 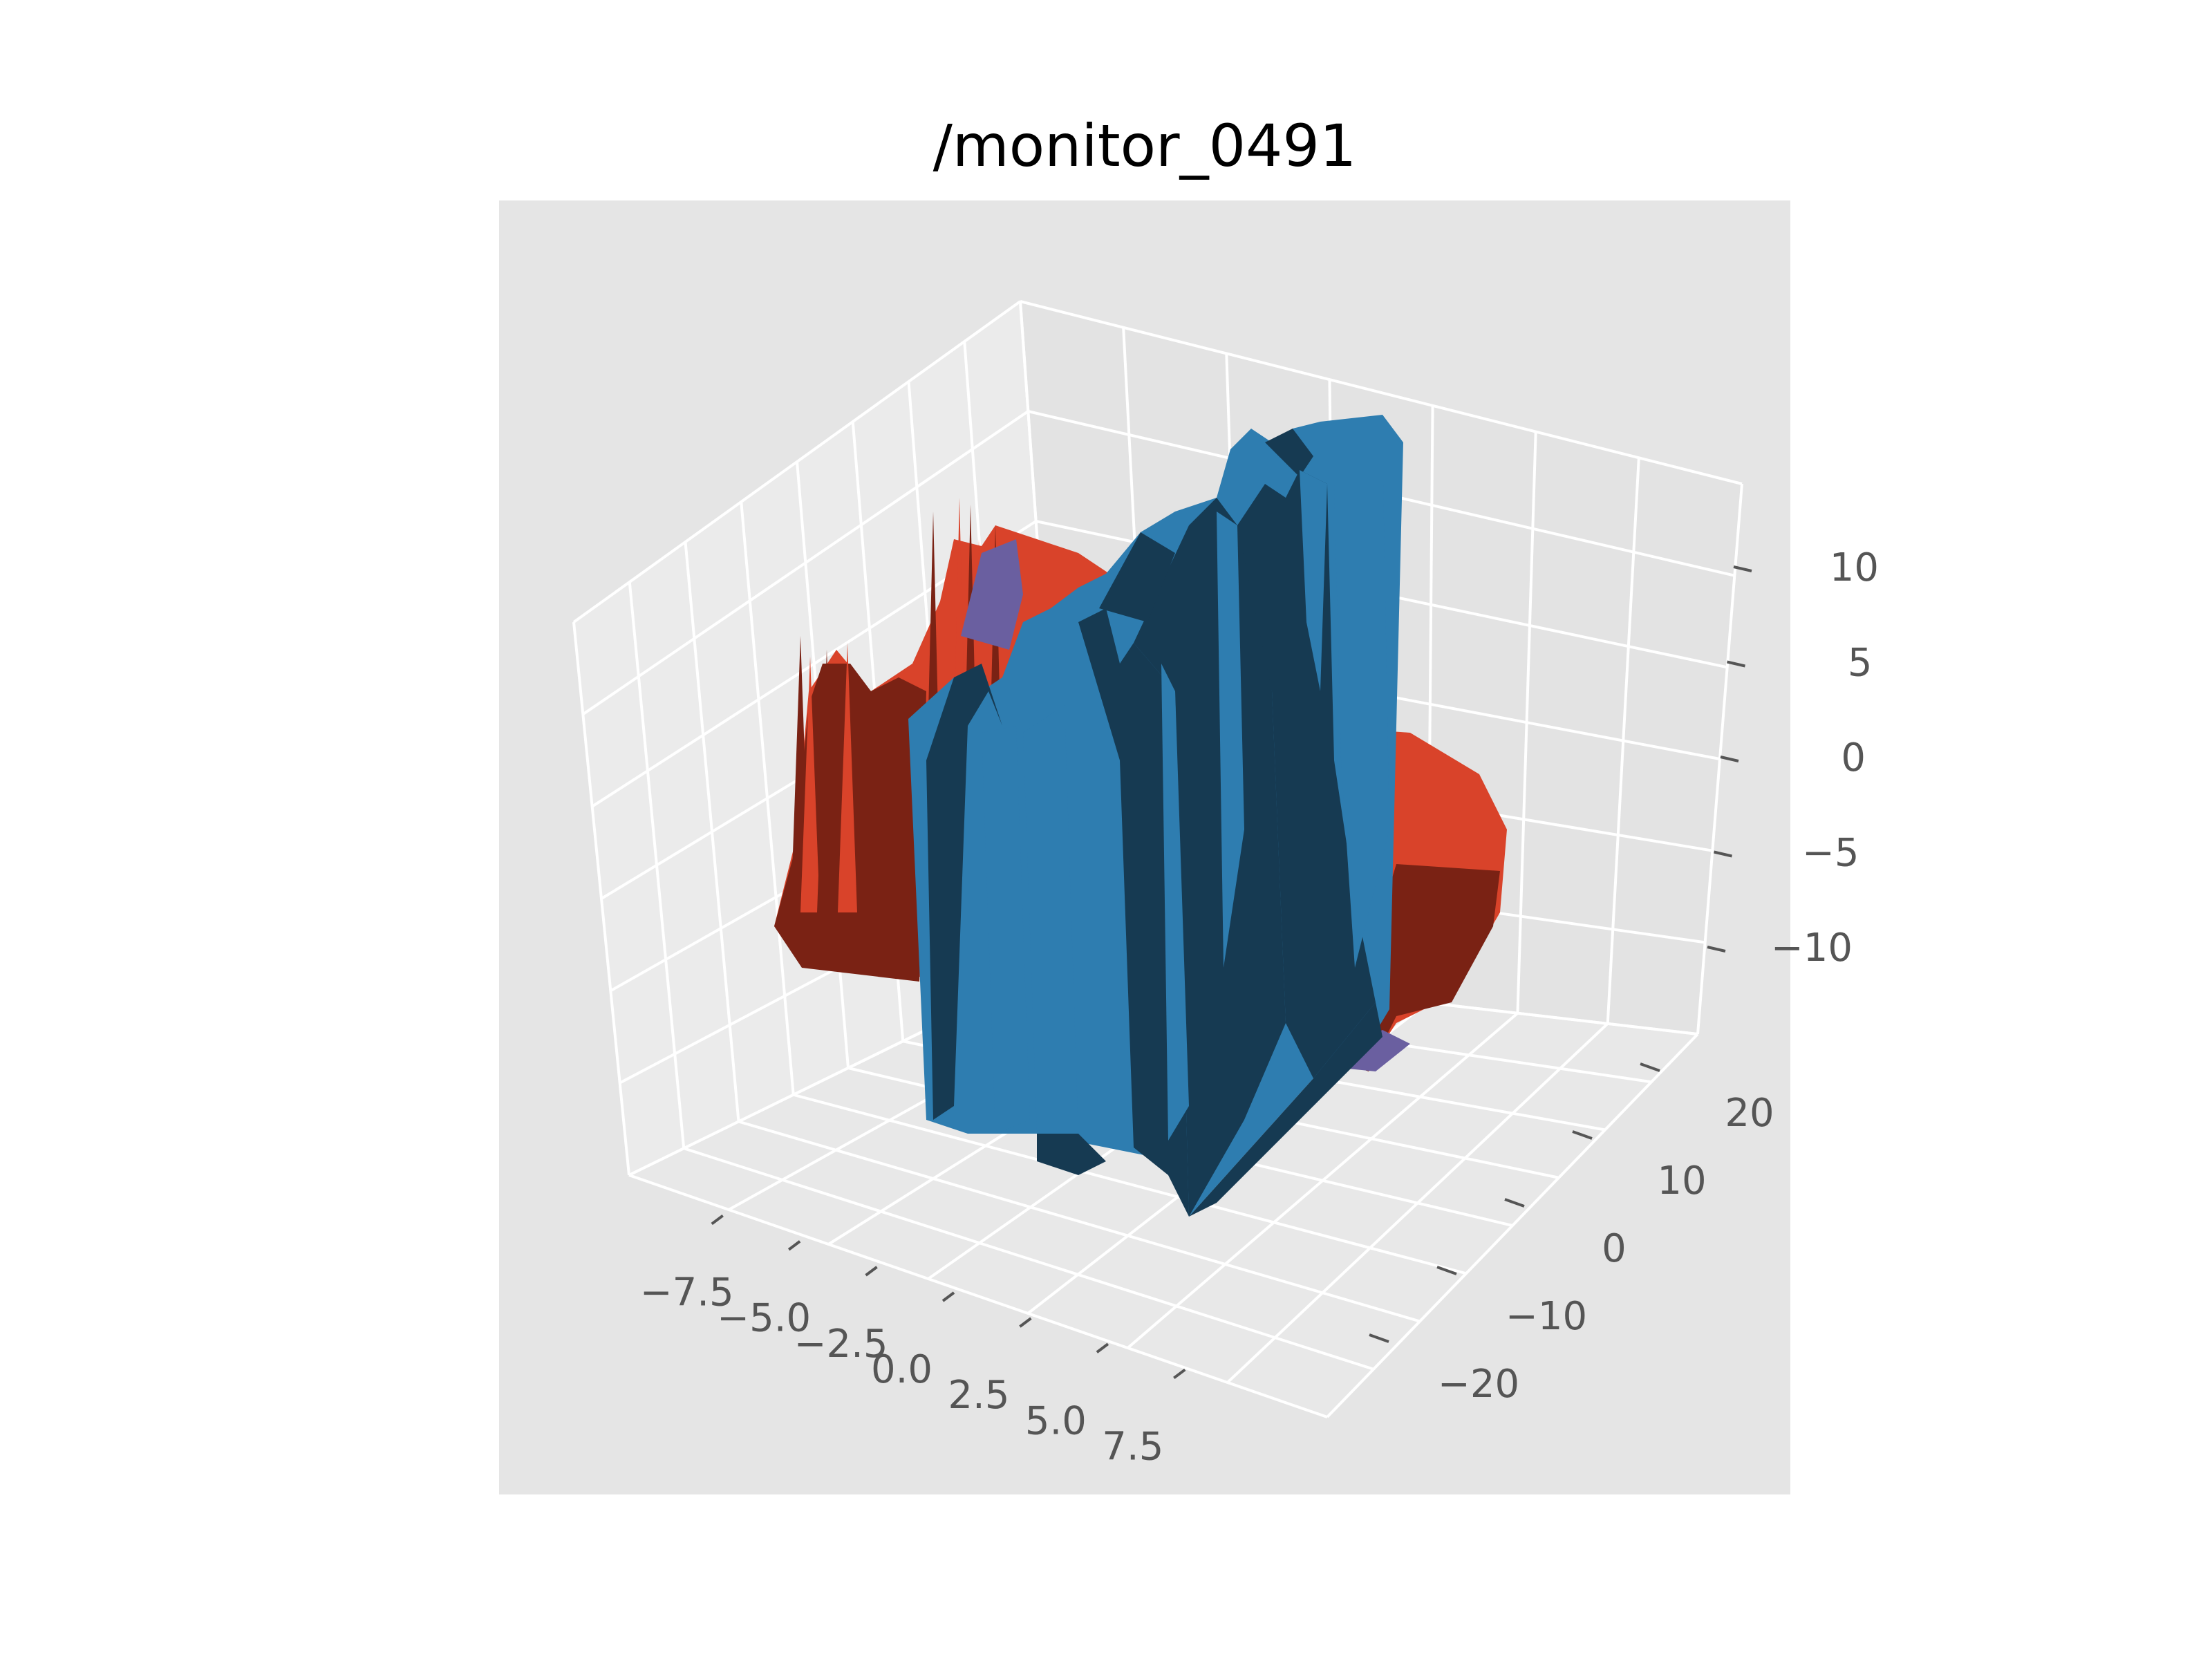 What do you see at coordinates (1145, 146) in the screenshot?
I see `chart-title: /monitor_0491` at bounding box center [1145, 146].